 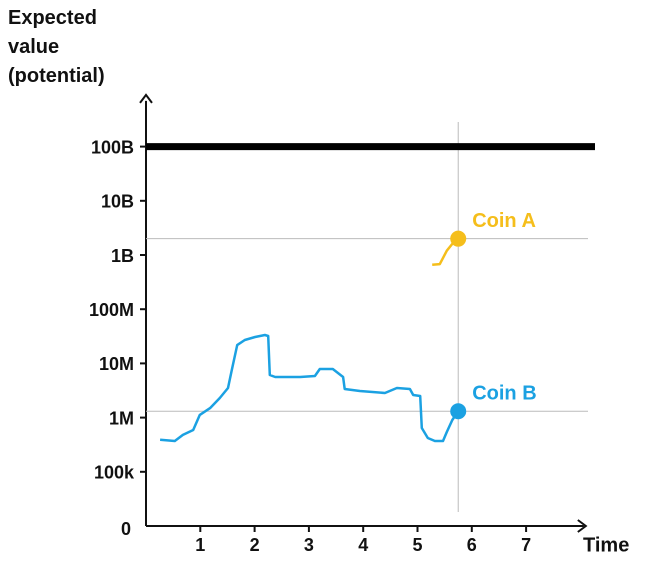 What do you see at coordinates (112, 147) in the screenshot?
I see `y-tick-label: 100B` at bounding box center [112, 147].